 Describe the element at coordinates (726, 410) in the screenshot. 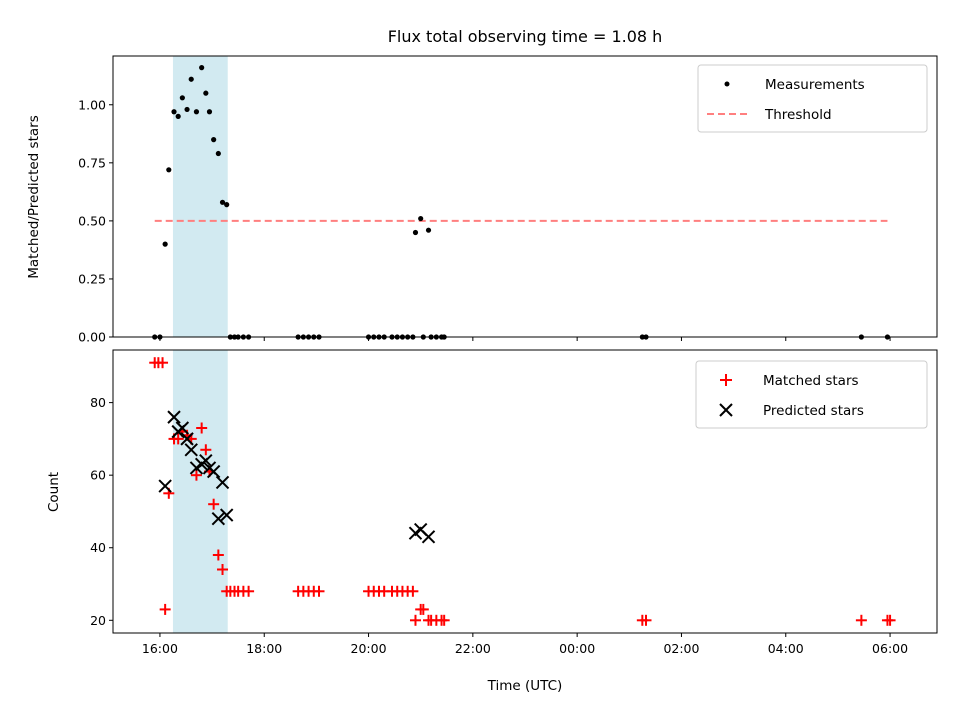

I see `legend-predicted-marker` at that location.